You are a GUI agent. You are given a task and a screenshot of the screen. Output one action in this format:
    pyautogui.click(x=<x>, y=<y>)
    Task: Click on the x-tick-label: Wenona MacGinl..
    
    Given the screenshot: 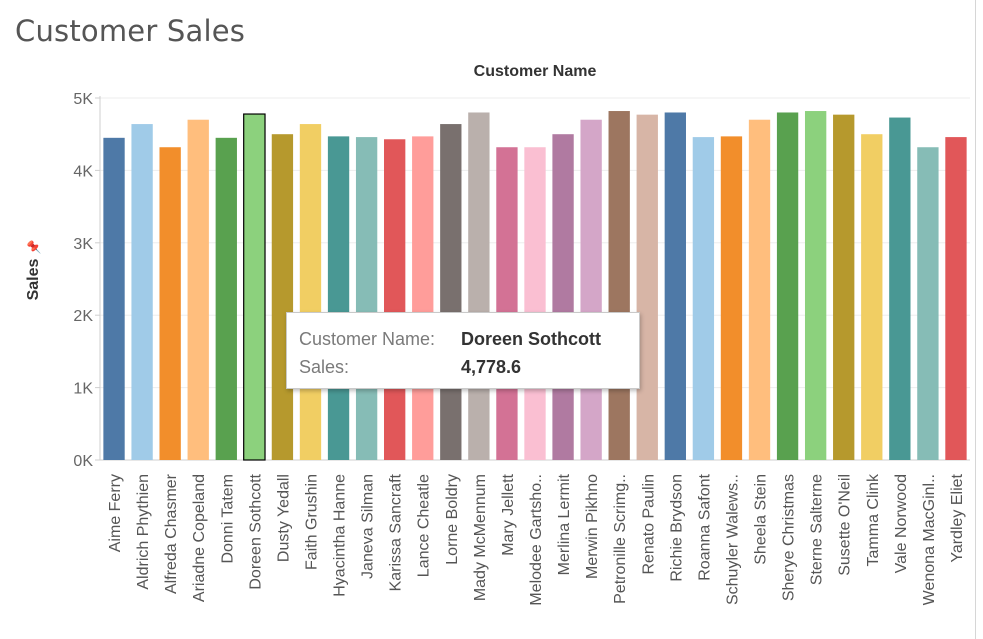 What is the action you would take?
    pyautogui.click(x=929, y=539)
    